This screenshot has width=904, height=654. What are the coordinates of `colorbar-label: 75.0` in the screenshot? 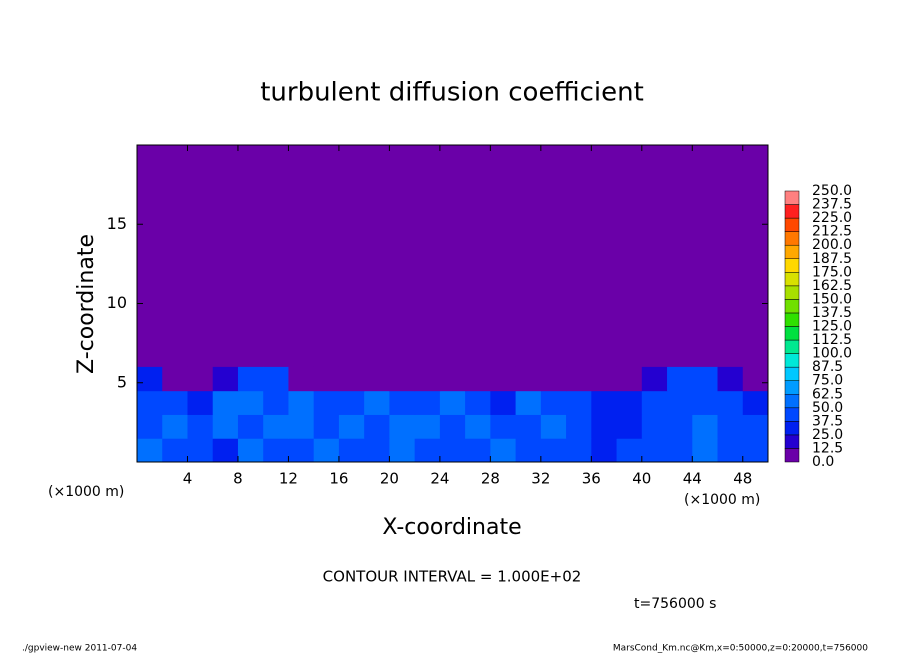 It's located at (827, 381).